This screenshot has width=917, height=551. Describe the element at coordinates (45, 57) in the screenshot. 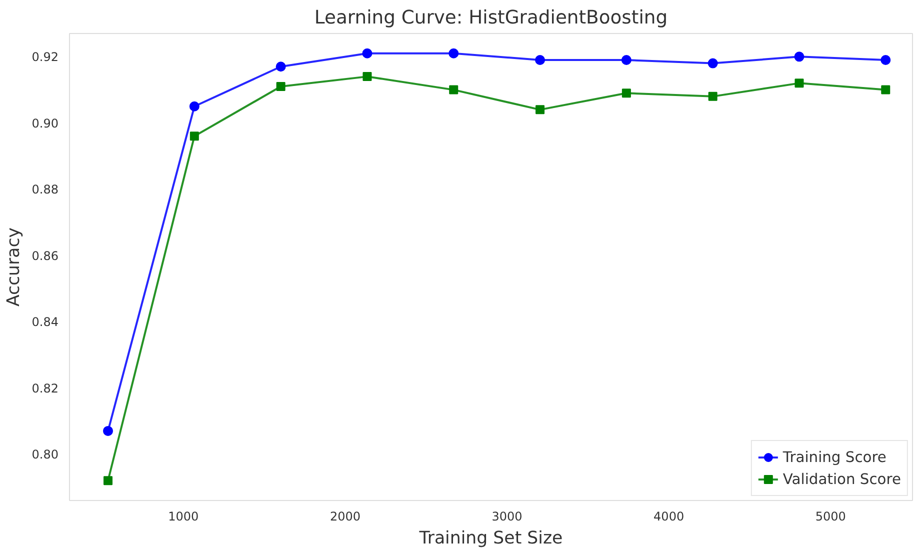

I see `y-tick-label: 0.92` at that location.